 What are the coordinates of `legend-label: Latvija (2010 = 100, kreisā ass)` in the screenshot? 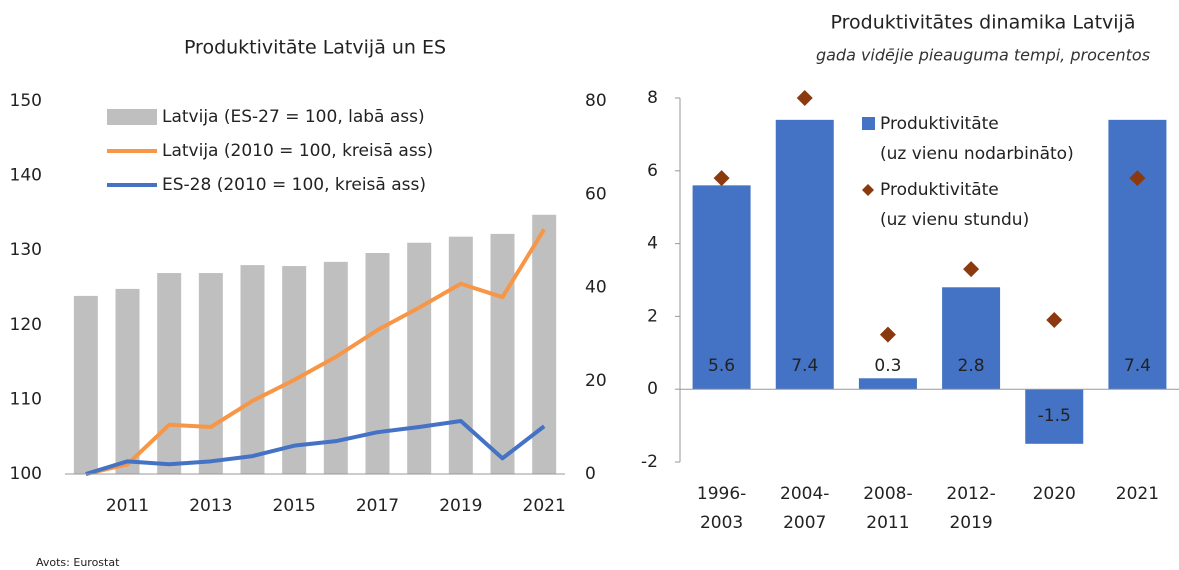 It's located at (297, 151).